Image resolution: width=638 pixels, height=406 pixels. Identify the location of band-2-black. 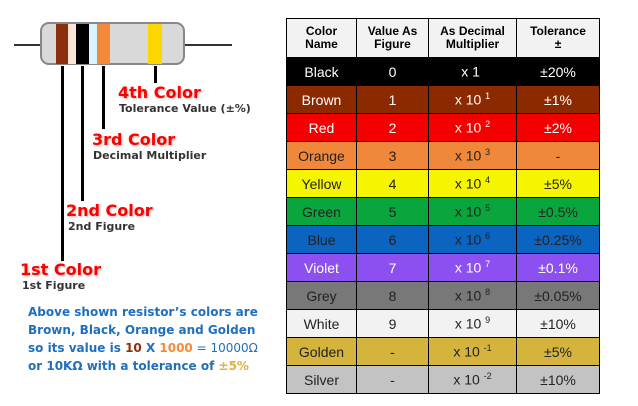
(82, 44).